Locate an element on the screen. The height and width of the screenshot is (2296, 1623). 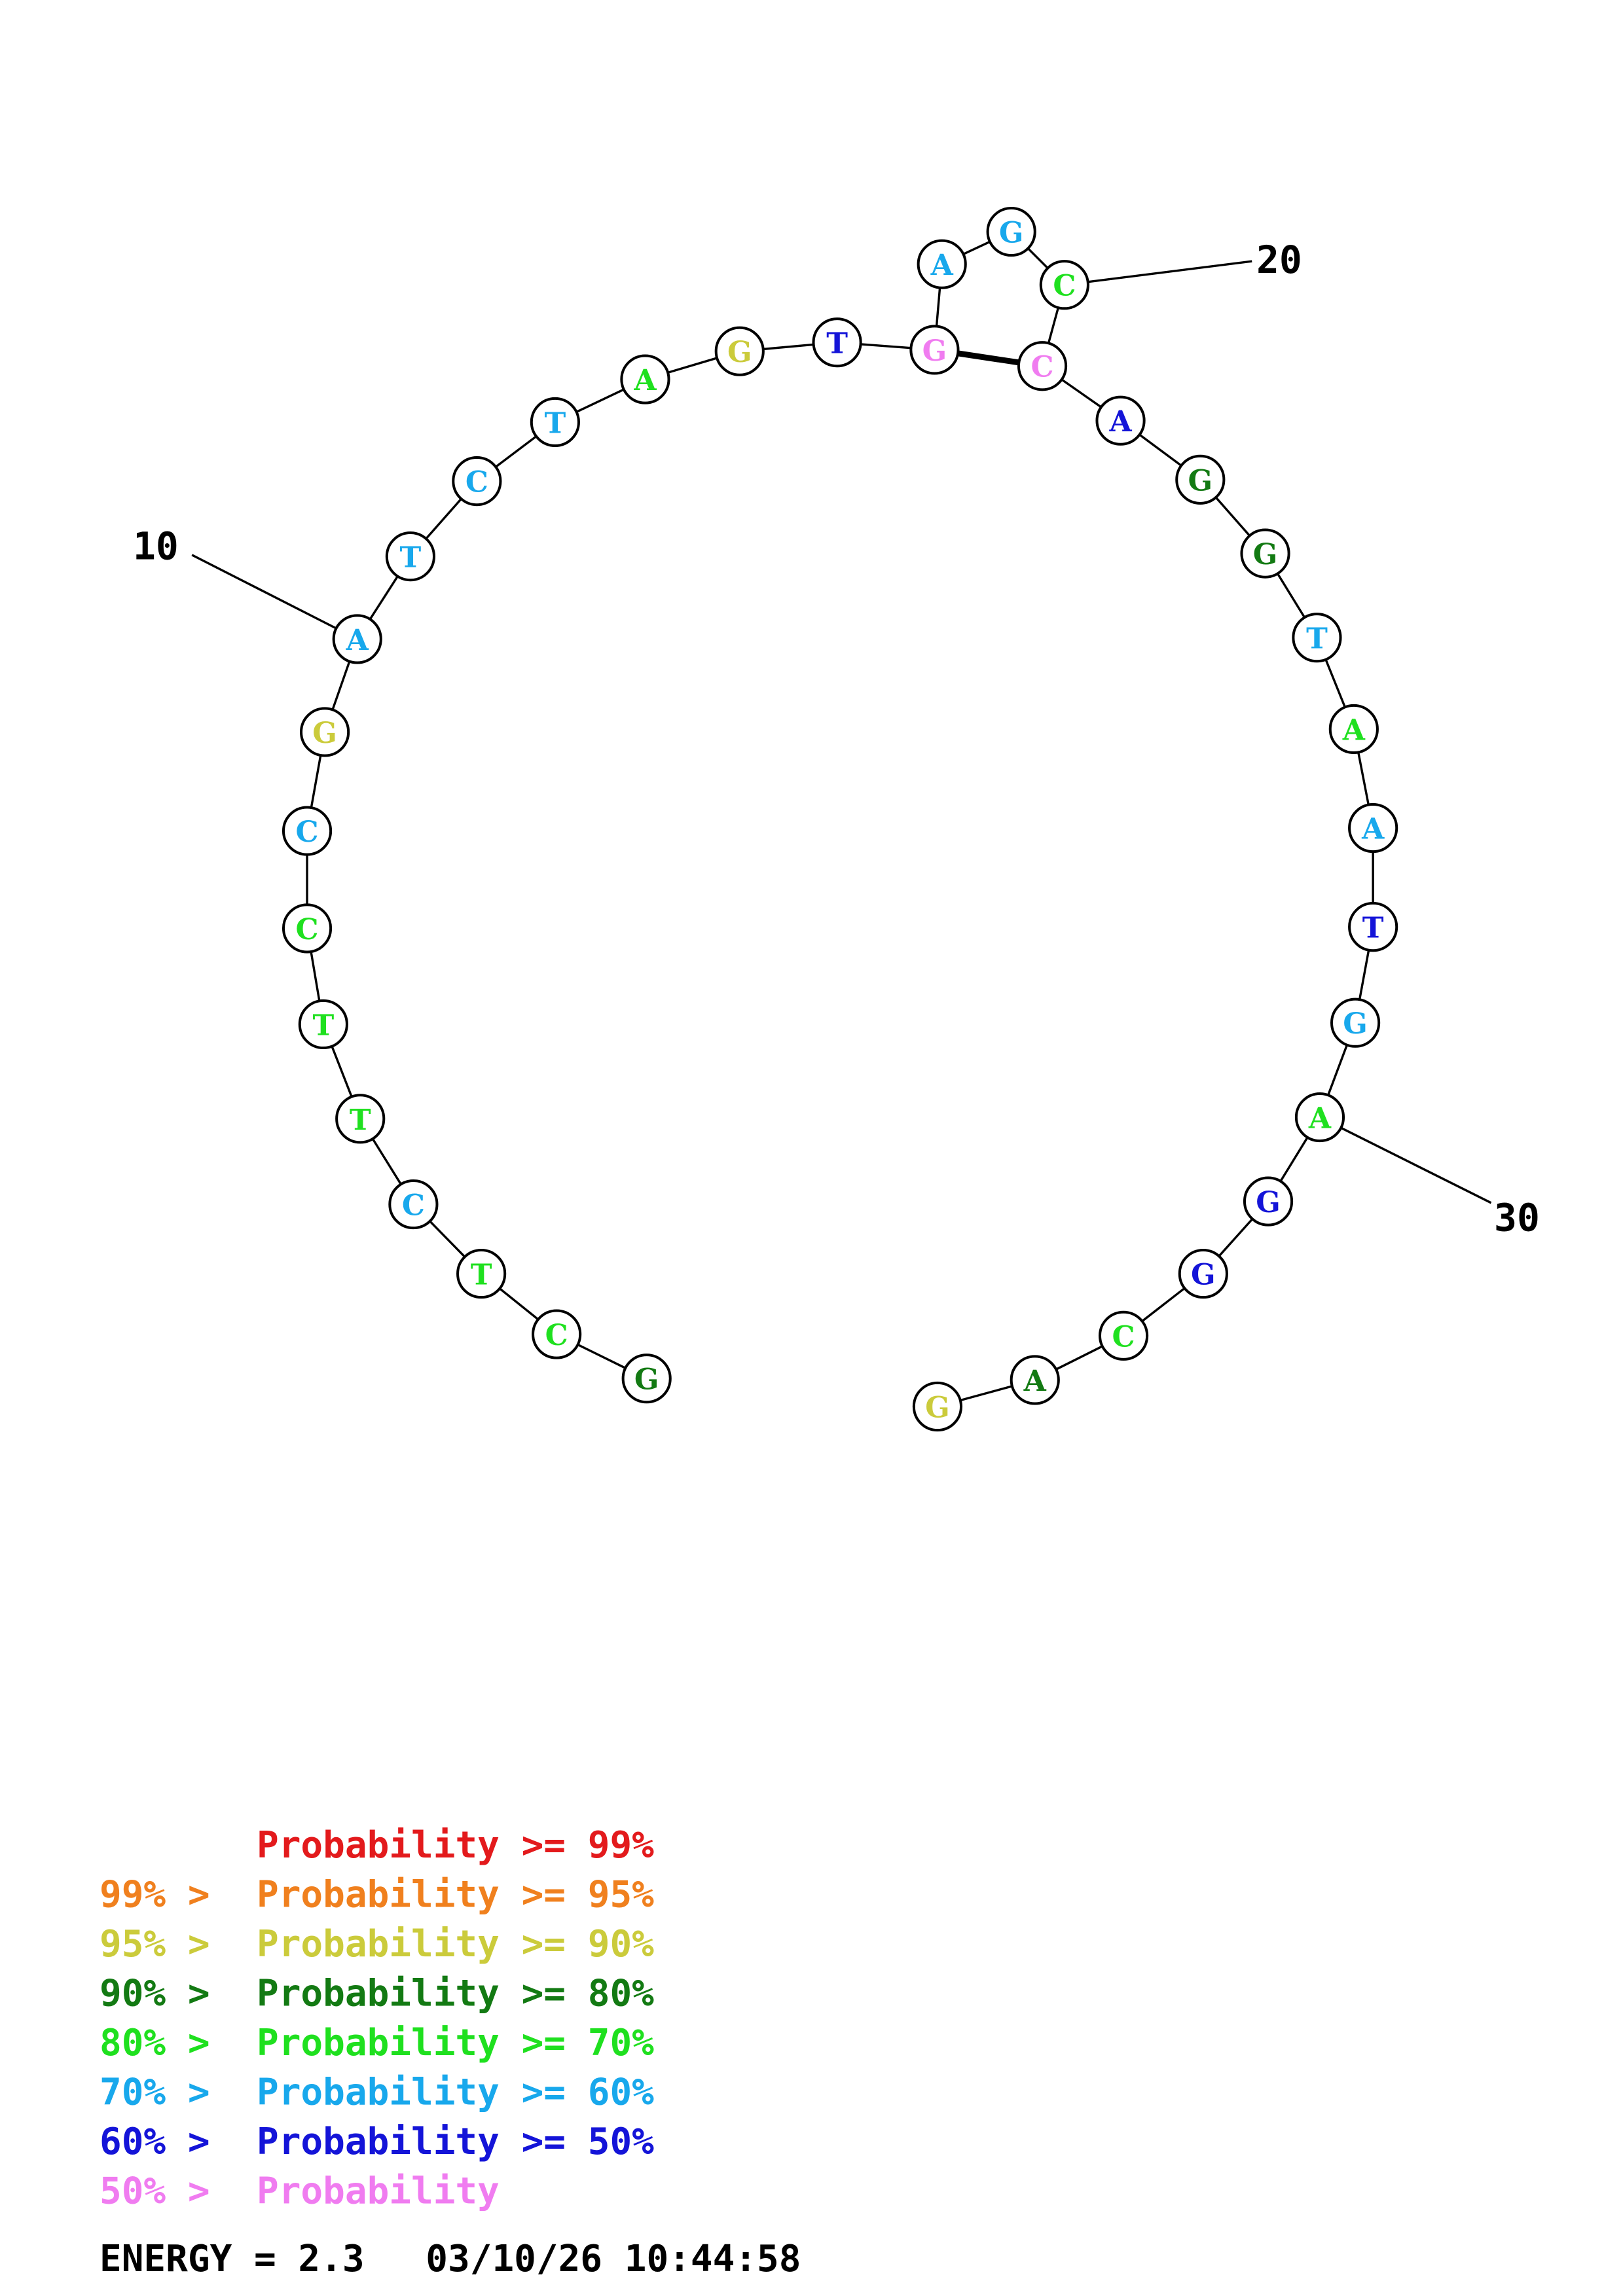
legend-label: Probability >= 80% is located at coordinates (455, 1994).